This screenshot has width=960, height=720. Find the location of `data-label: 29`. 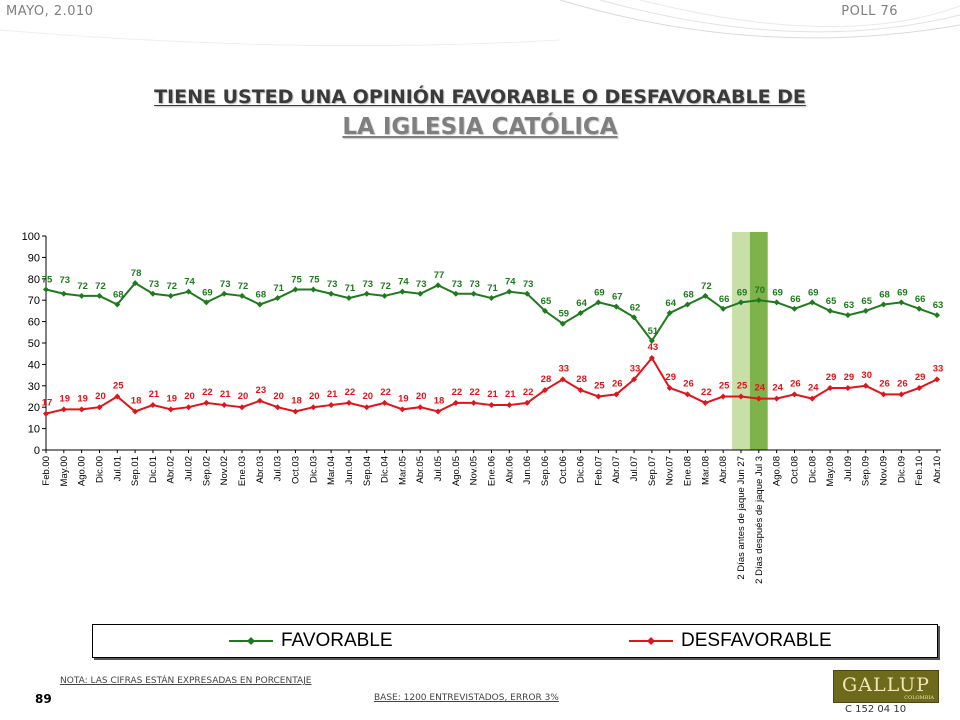

data-label: 29 is located at coordinates (849, 377).